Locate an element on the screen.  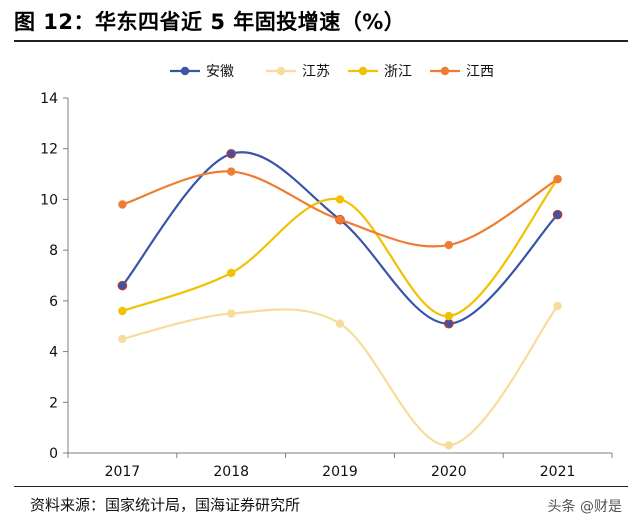
chart-title: 图 12：华东四省近 5 年固投增速（%） is located at coordinates (210, 22).